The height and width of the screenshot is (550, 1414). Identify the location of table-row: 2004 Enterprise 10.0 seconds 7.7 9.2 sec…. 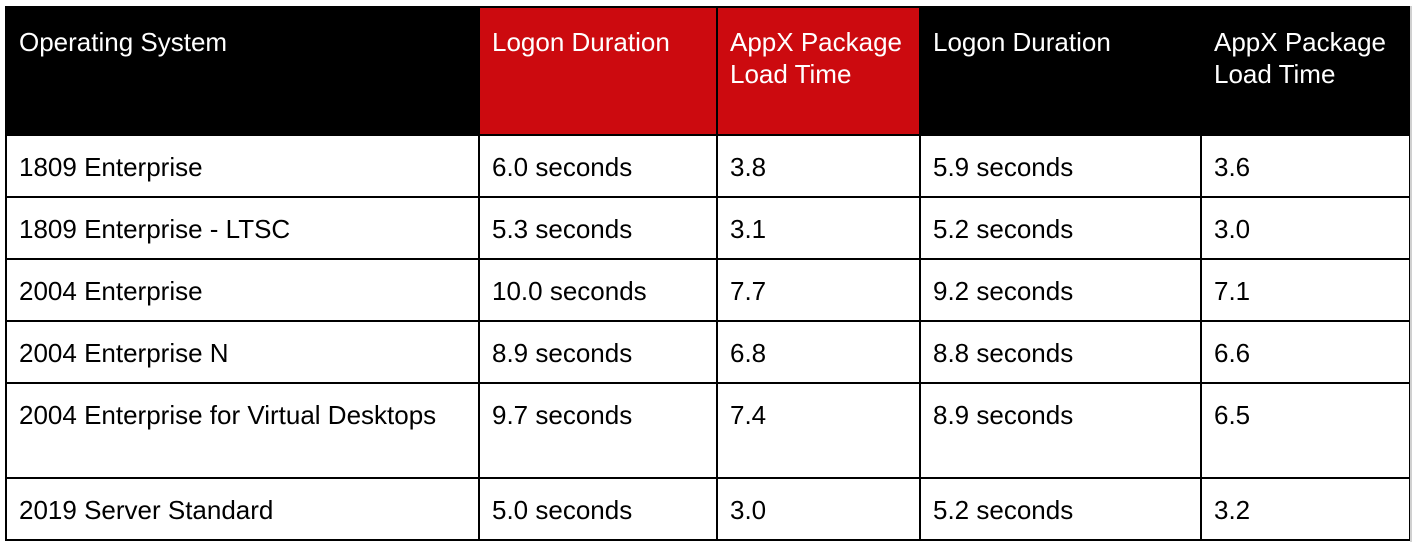
(708, 290).